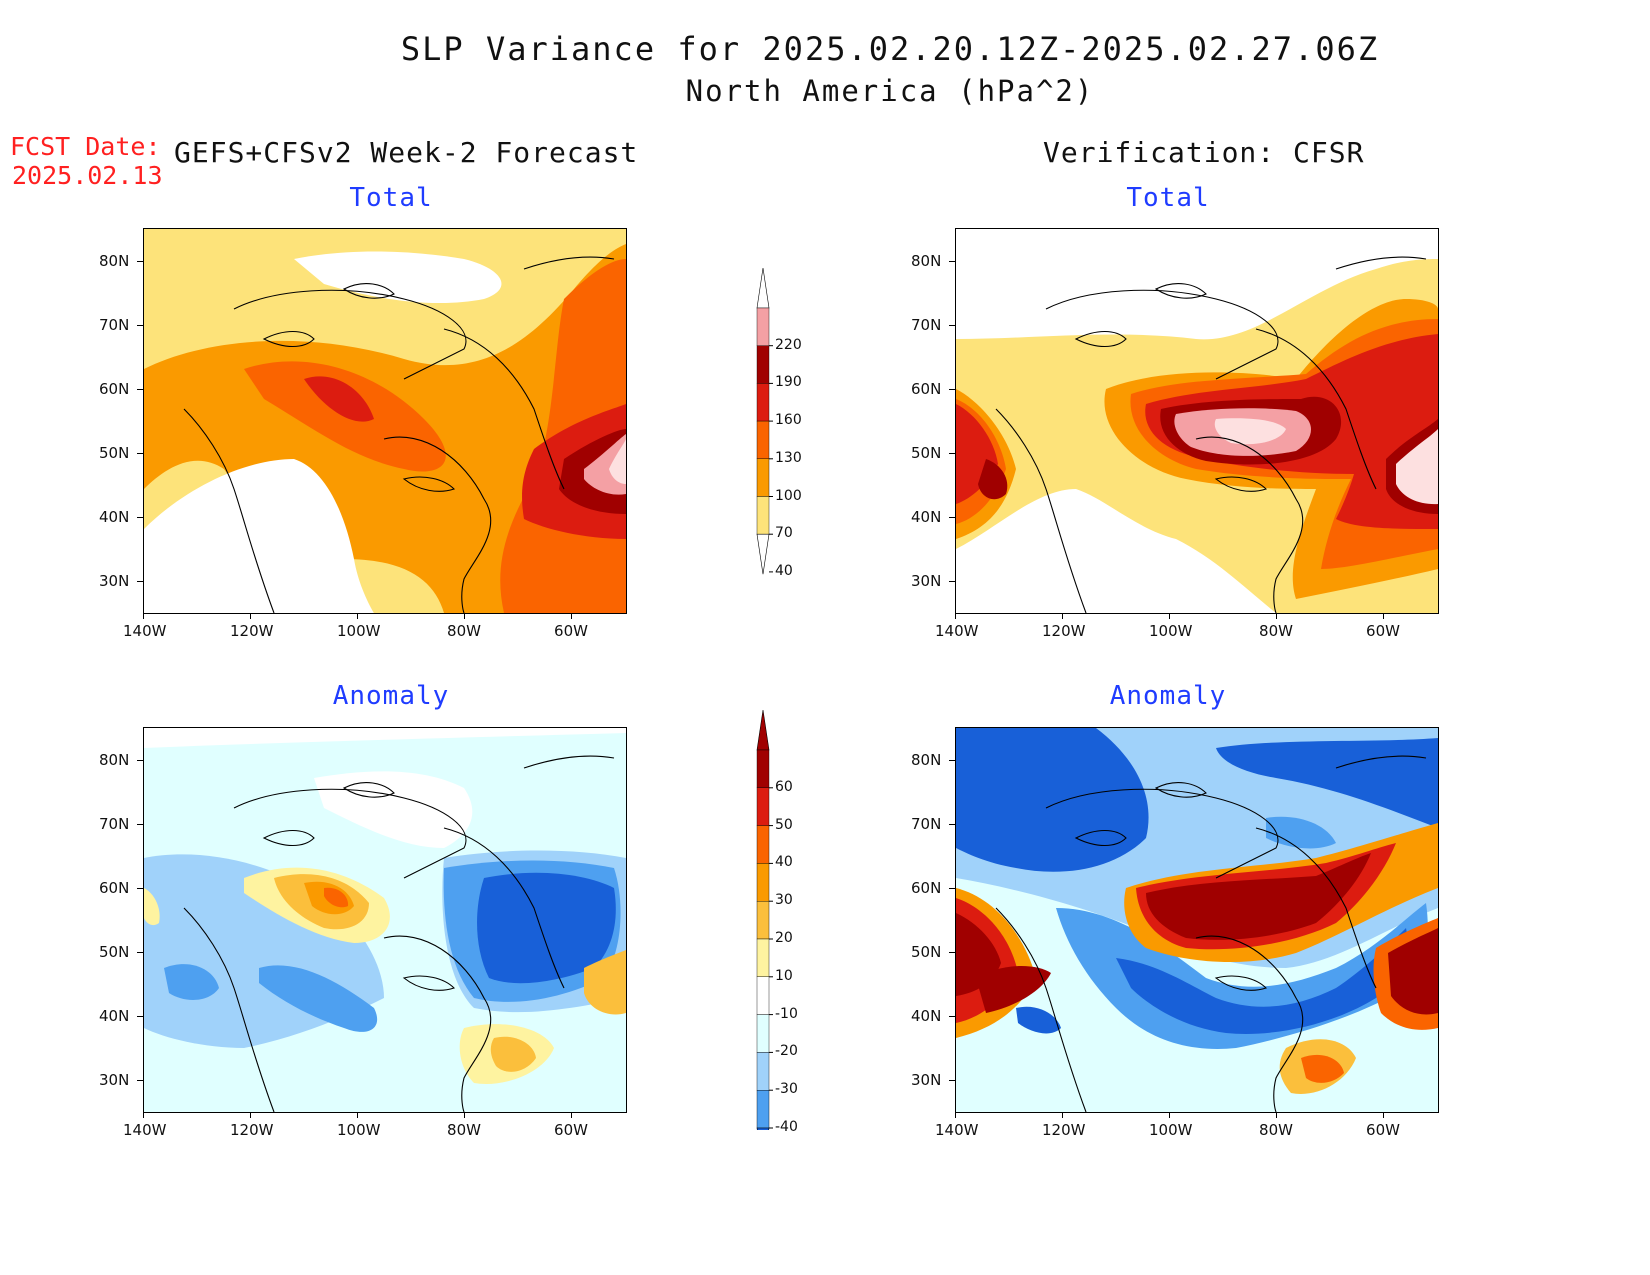 Image resolution: width=1650 pixels, height=1275 pixels. I want to click on verification-anomaly-map, so click(1197, 920).